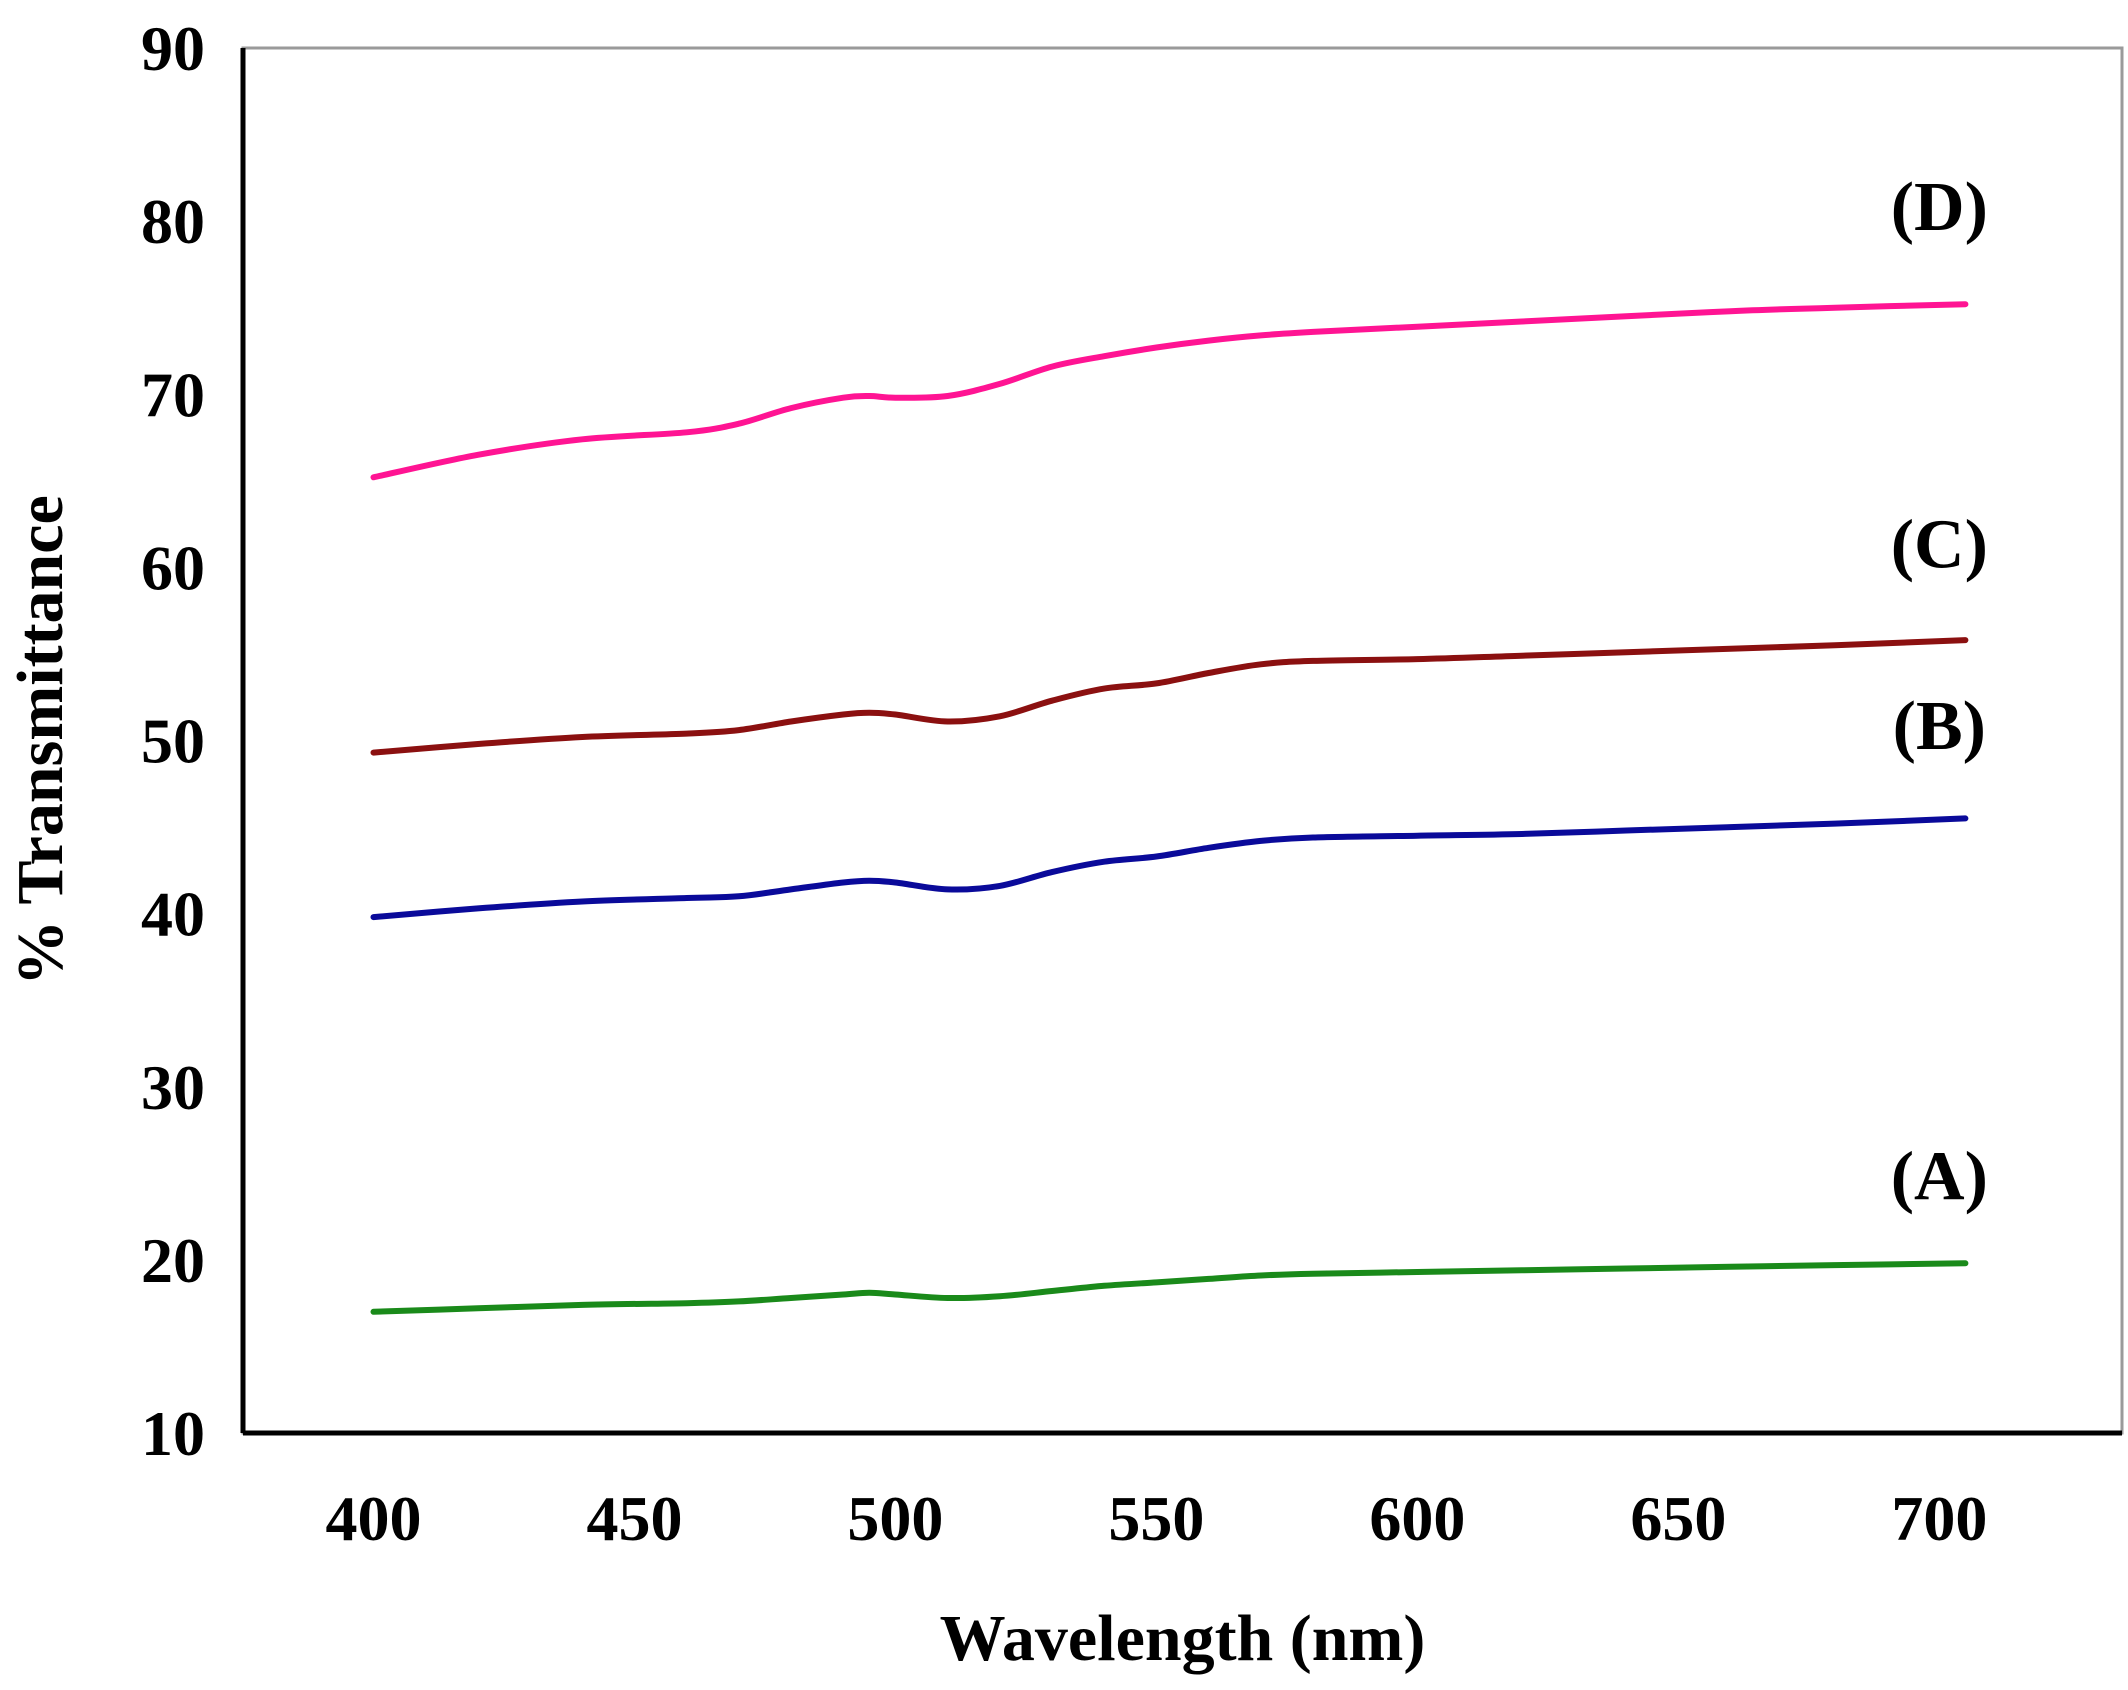 The height and width of the screenshot is (1690, 2128). I want to click on series-line-c, so click(1169, 696).